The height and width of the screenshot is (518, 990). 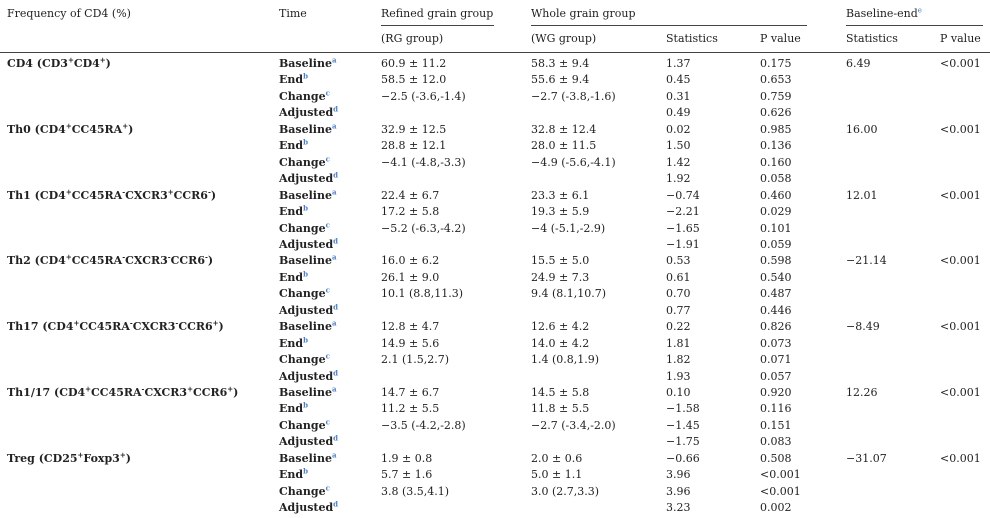 What do you see at coordinates (776, 310) in the screenshot?
I see `p-value: 0.446` at bounding box center [776, 310].